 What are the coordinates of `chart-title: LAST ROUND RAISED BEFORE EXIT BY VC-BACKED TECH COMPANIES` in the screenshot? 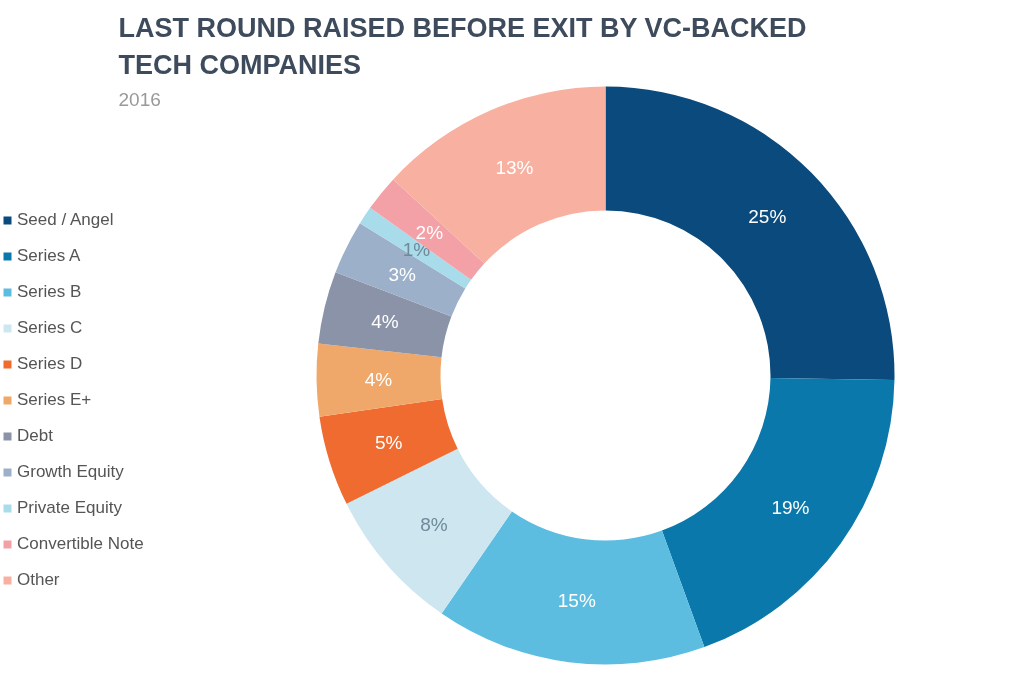 It's located at (462, 46).